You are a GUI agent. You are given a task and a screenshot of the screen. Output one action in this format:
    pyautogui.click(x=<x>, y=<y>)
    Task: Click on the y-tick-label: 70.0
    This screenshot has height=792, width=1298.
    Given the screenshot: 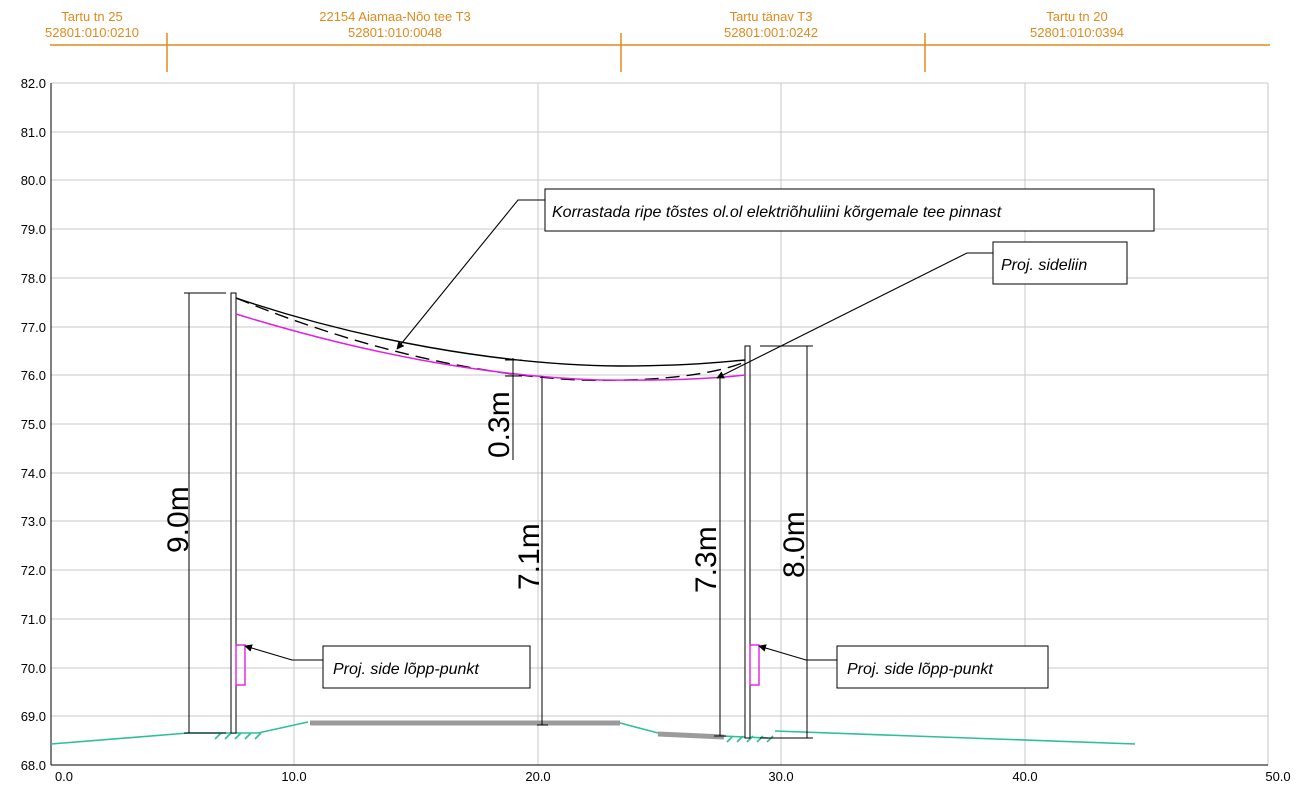 What is the action you would take?
    pyautogui.click(x=33, y=668)
    